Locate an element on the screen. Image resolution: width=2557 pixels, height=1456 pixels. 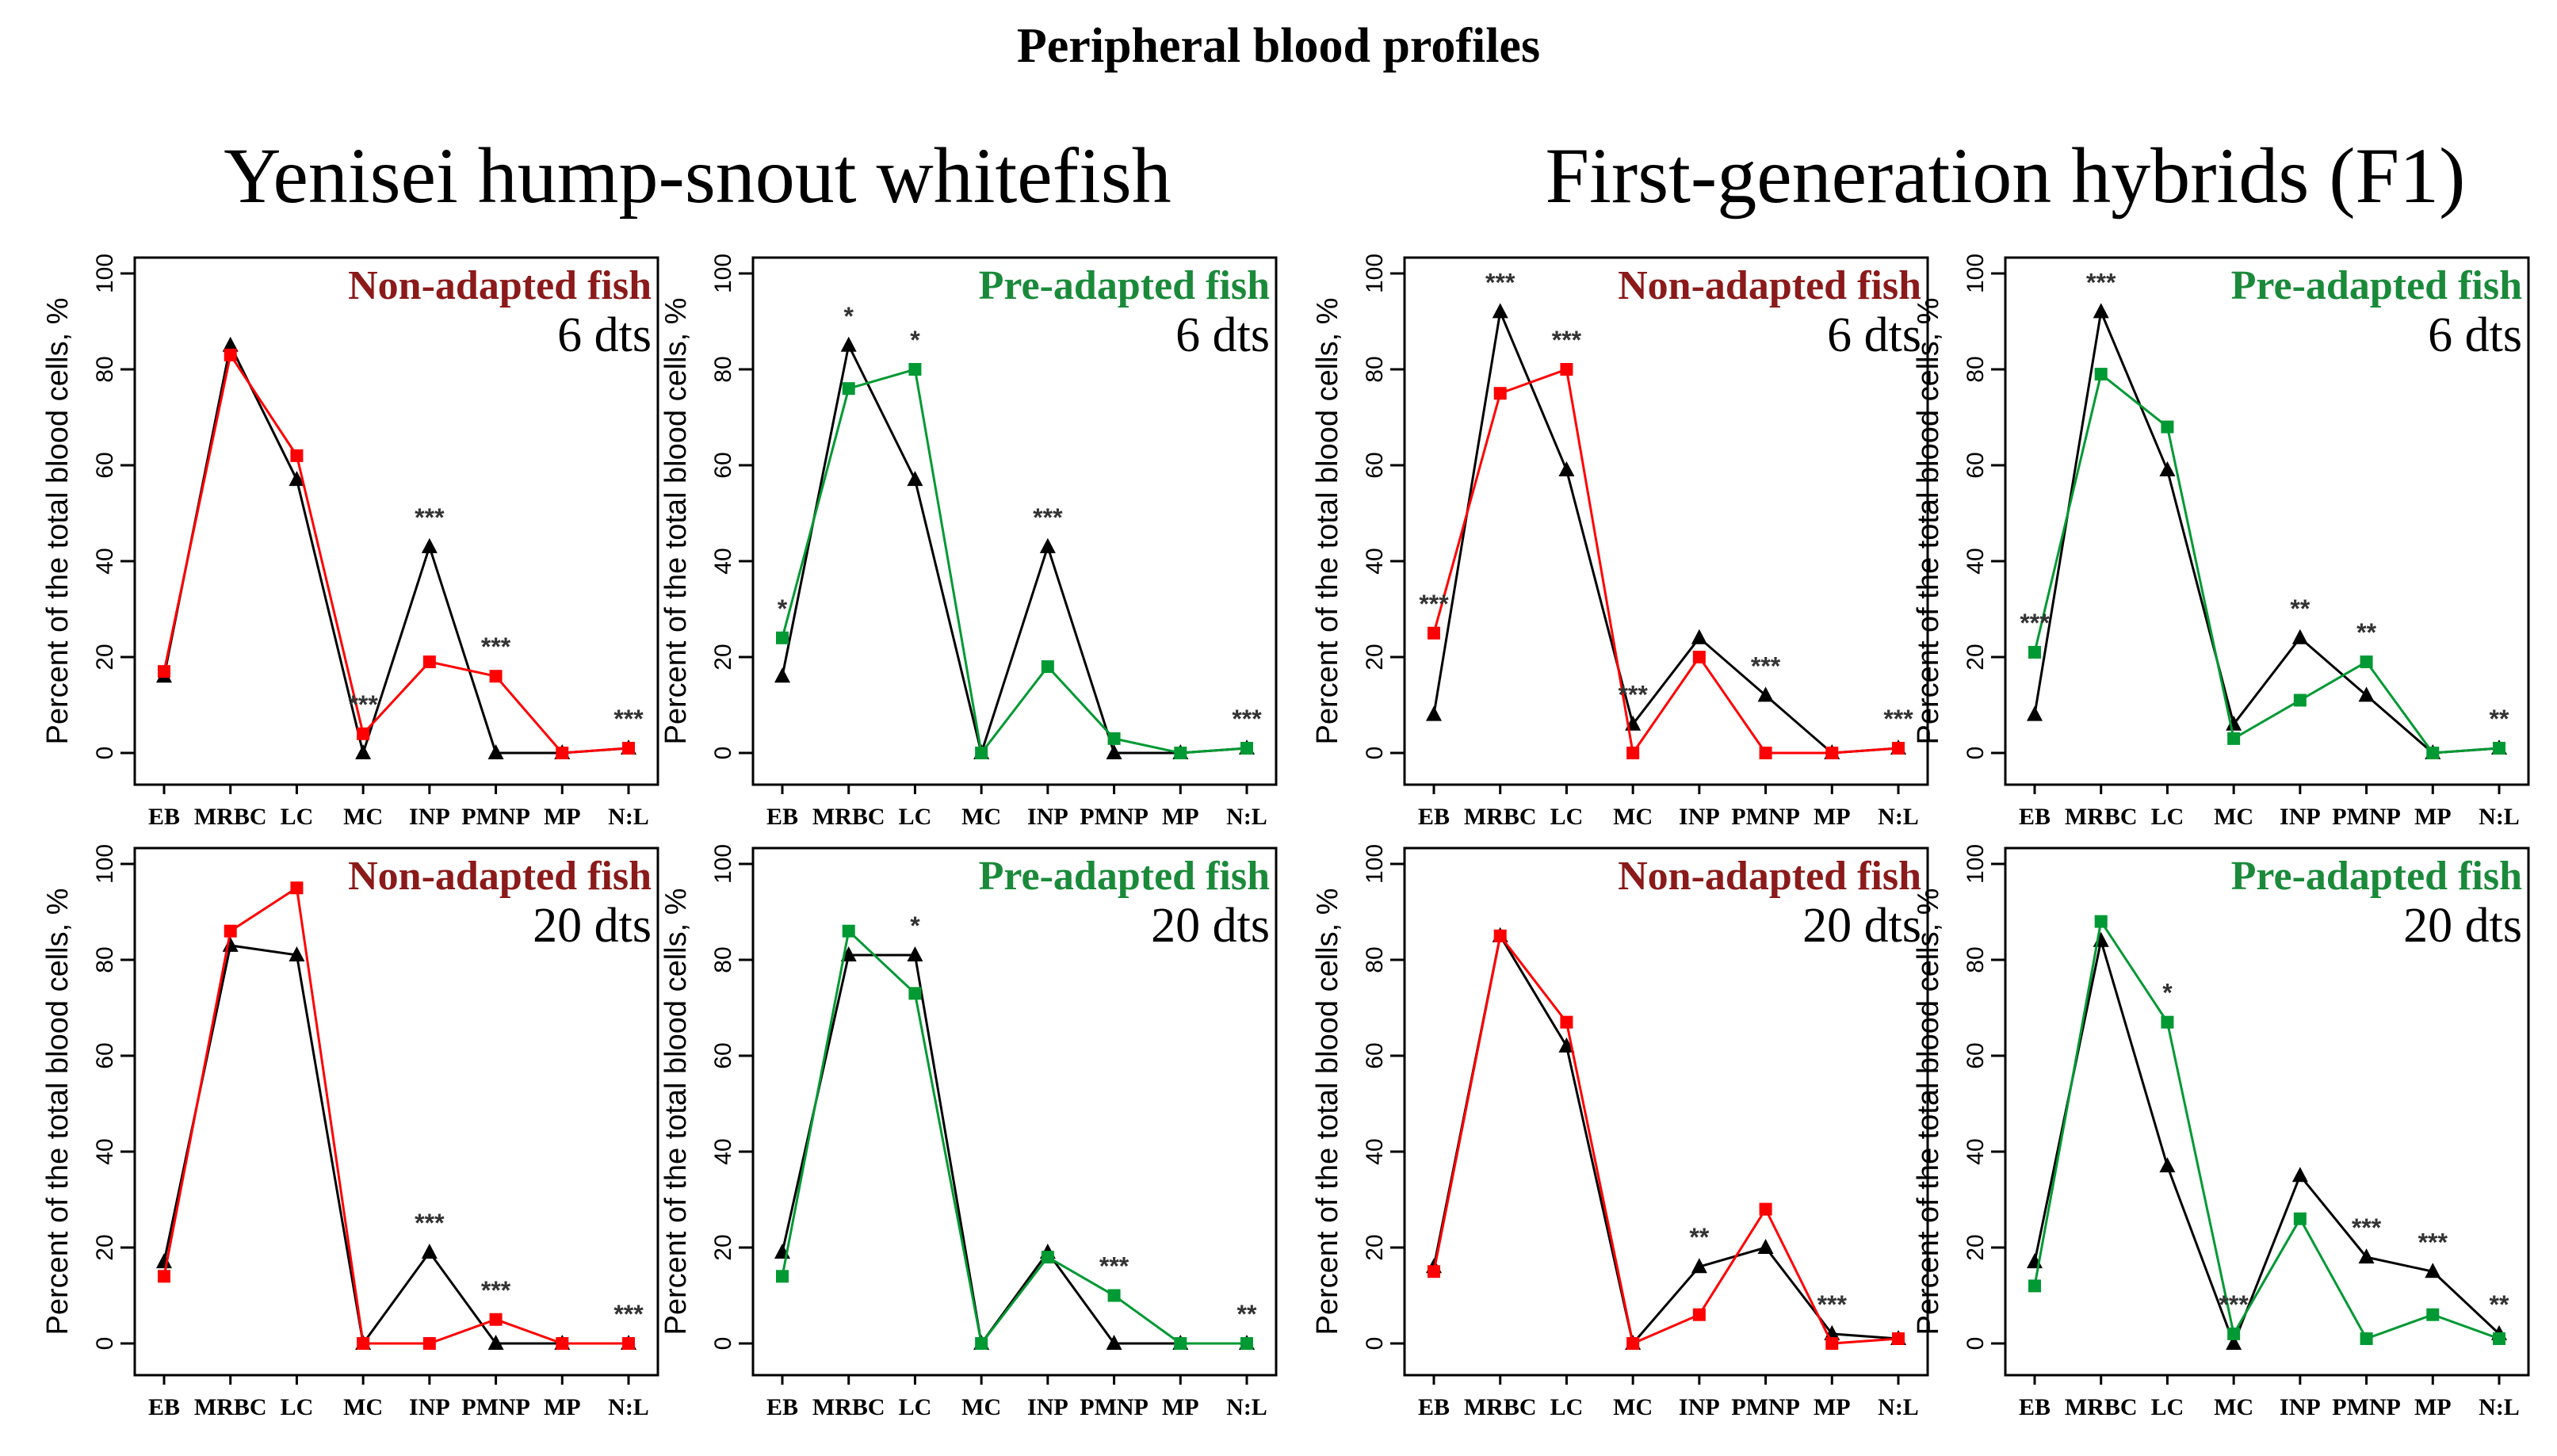
significance-marker: ** is located at coordinates (2499, 719).